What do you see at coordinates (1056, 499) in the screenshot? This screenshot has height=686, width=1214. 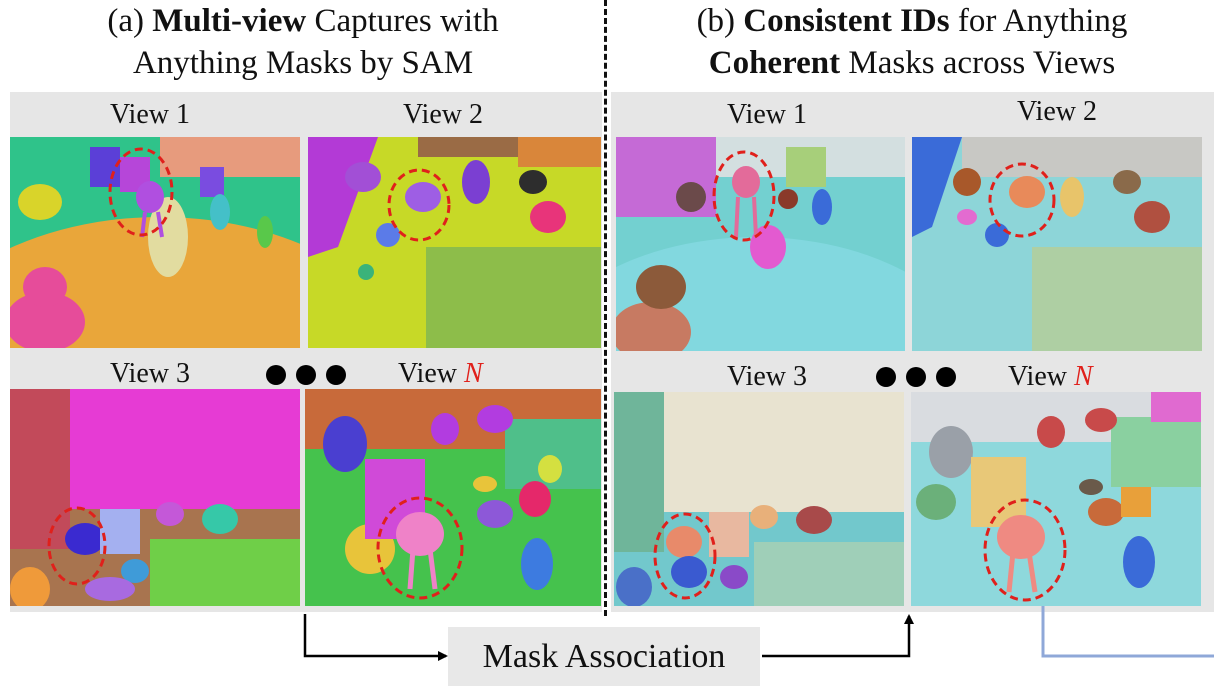 I see `panel-b-viewN-image` at bounding box center [1056, 499].